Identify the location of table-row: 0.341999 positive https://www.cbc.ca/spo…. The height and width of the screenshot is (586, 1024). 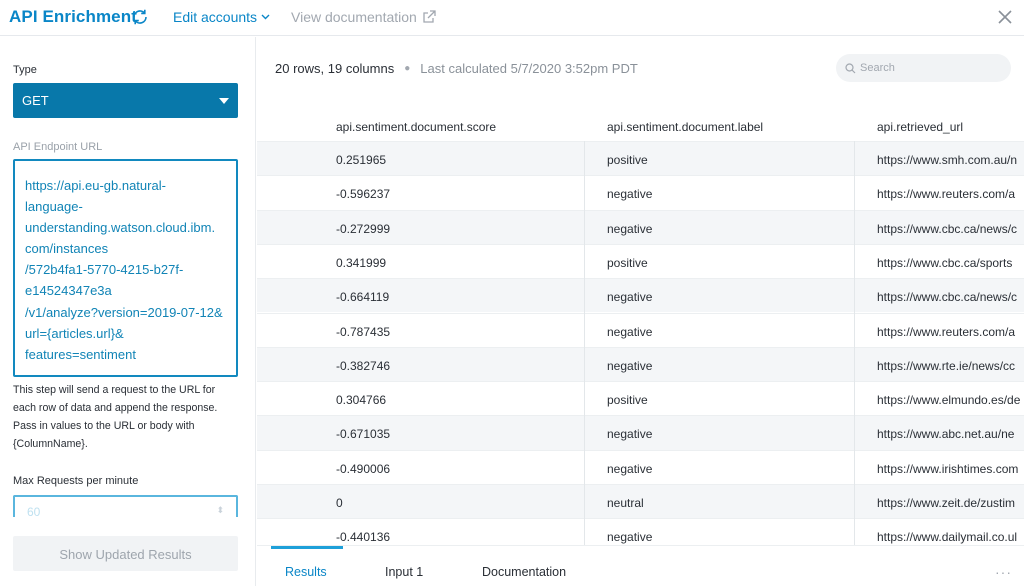
(640, 260).